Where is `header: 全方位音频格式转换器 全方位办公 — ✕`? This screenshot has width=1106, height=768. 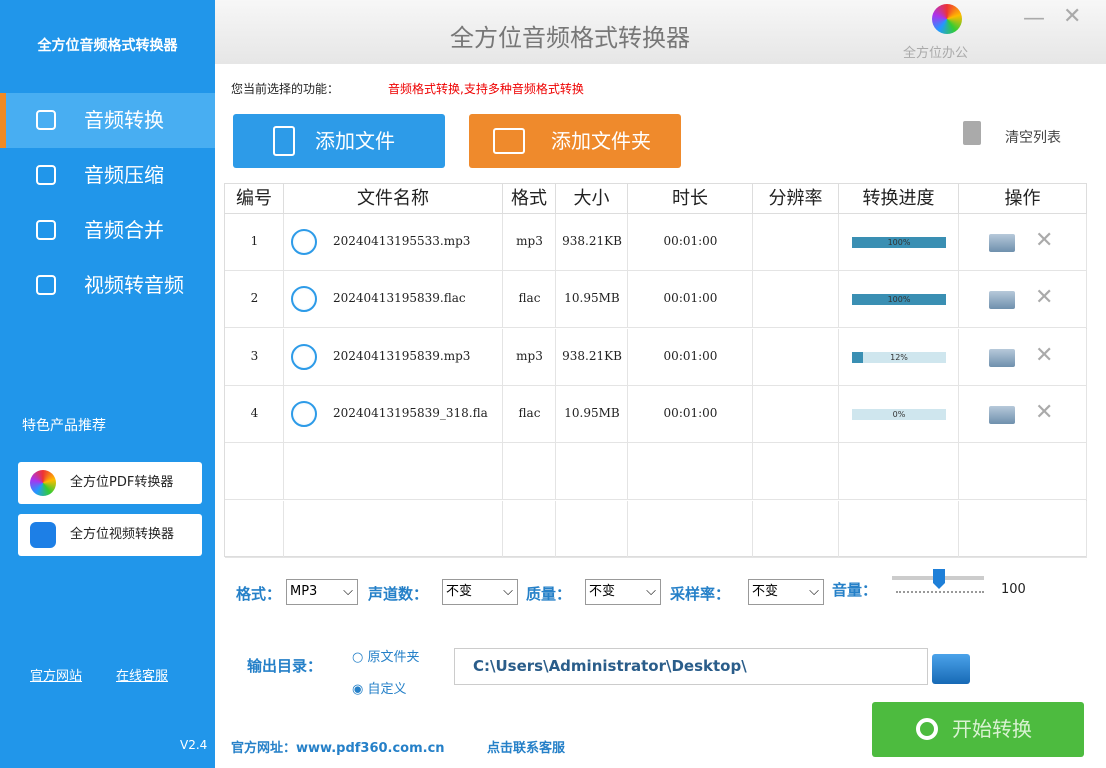 header: 全方位音频格式转换器 全方位办公 — ✕ is located at coordinates (660, 32).